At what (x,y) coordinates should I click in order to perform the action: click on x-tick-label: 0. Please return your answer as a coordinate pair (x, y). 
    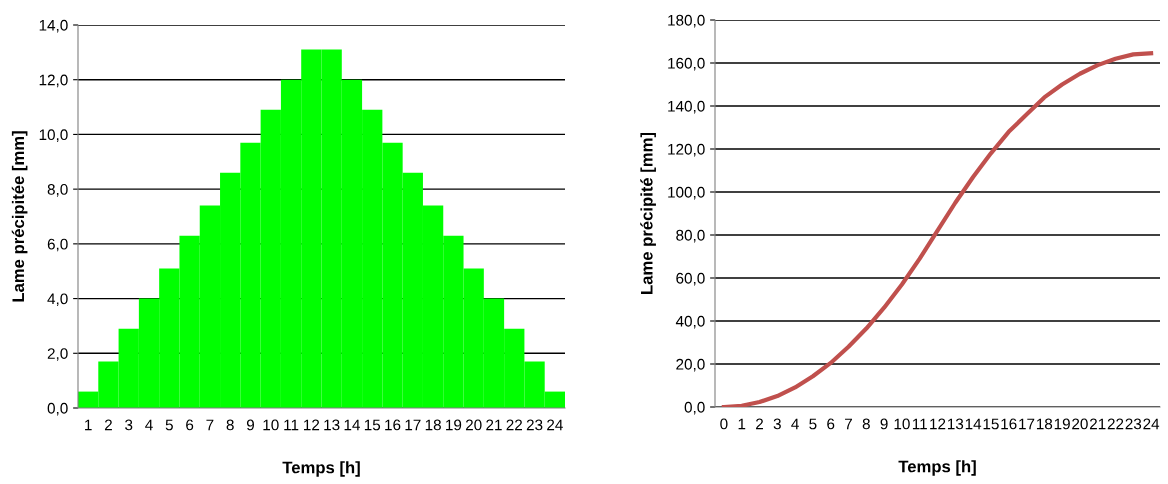
    Looking at the image, I should click on (724, 424).